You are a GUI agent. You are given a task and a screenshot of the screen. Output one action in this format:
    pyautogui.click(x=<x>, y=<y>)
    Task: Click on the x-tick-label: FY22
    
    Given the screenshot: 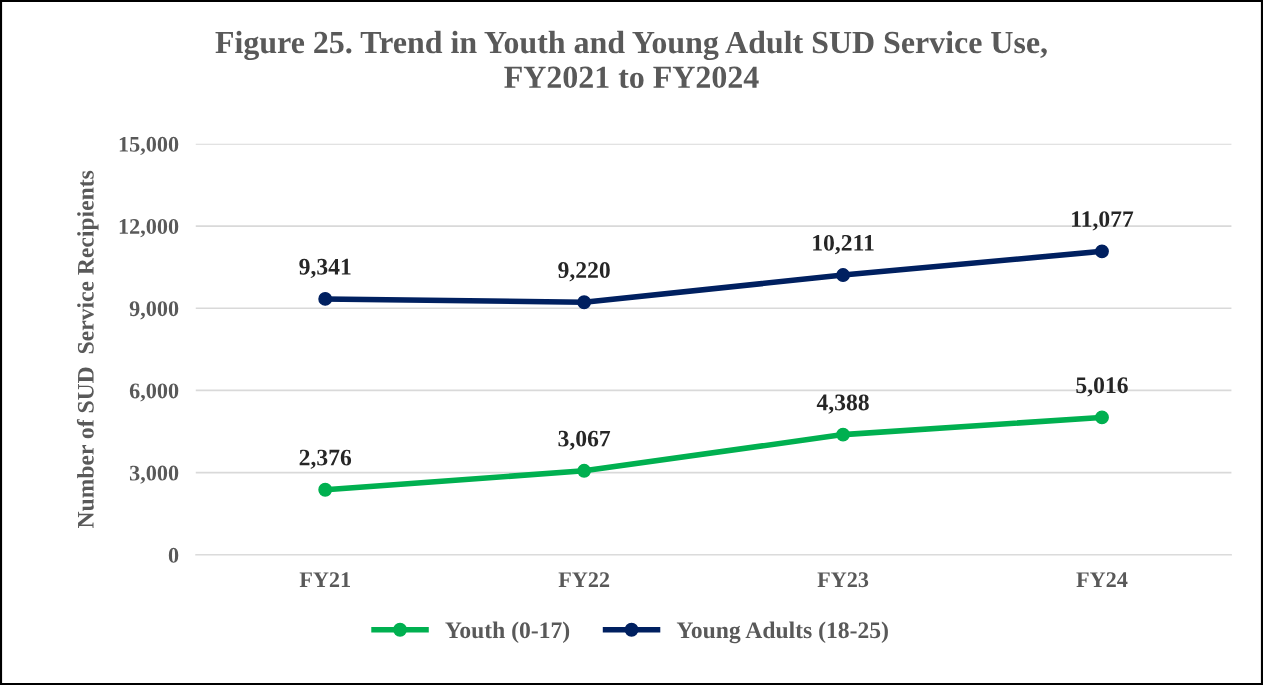 What is the action you would take?
    pyautogui.click(x=584, y=579)
    